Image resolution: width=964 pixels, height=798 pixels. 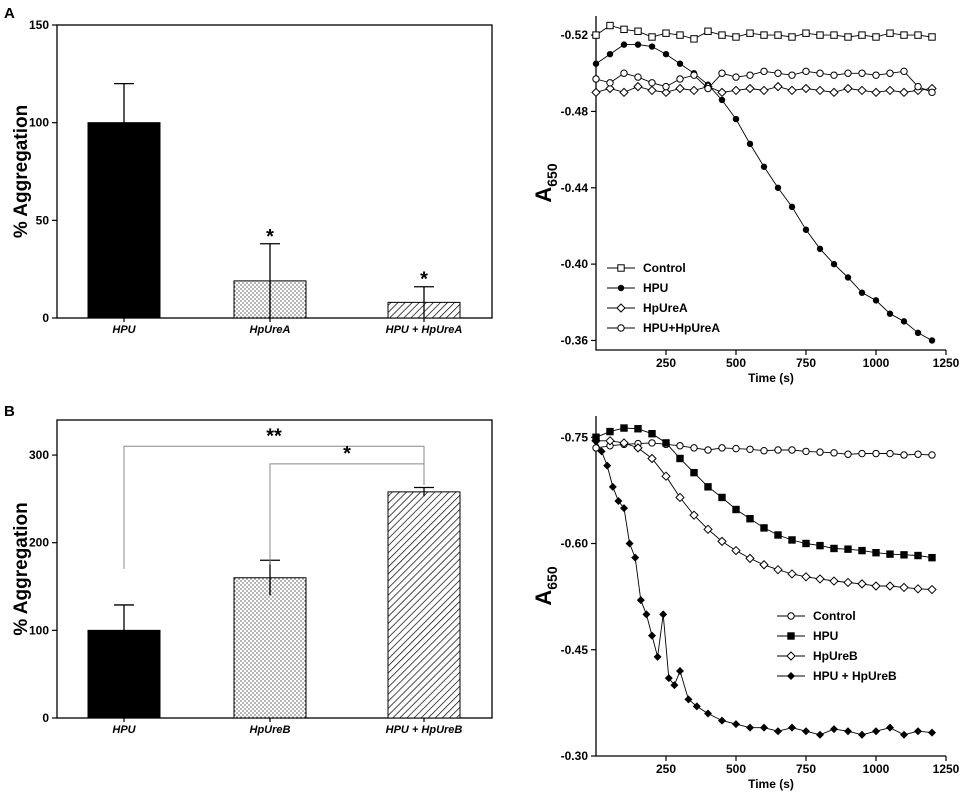 I want to click on y-axis-label: A650, so click(x=545, y=585).